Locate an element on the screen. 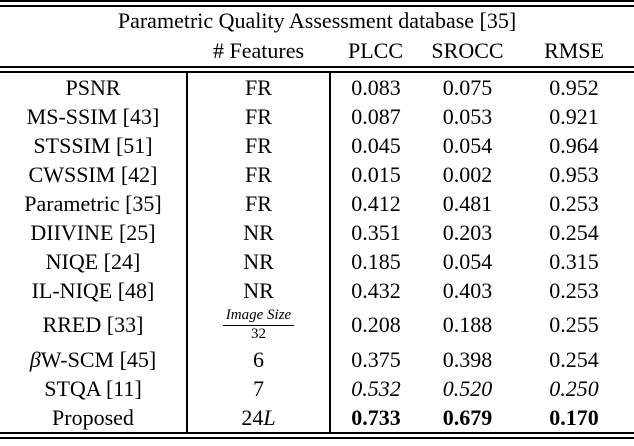 The image size is (634, 446). table-row: Proposed 24L 0.733 0.679 0.170 is located at coordinates (317, 417).